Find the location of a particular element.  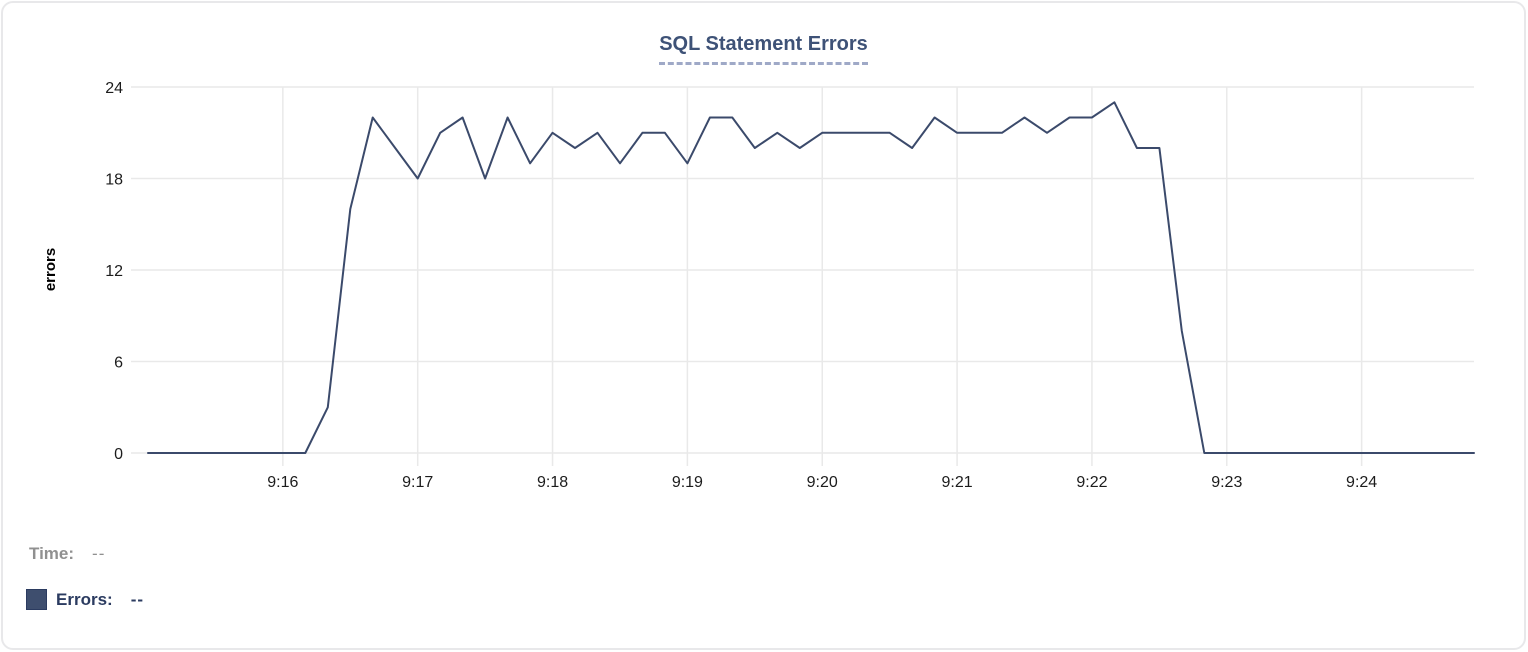

chart-title-wrap: SQL Statement Errors is located at coordinates (763, 49).